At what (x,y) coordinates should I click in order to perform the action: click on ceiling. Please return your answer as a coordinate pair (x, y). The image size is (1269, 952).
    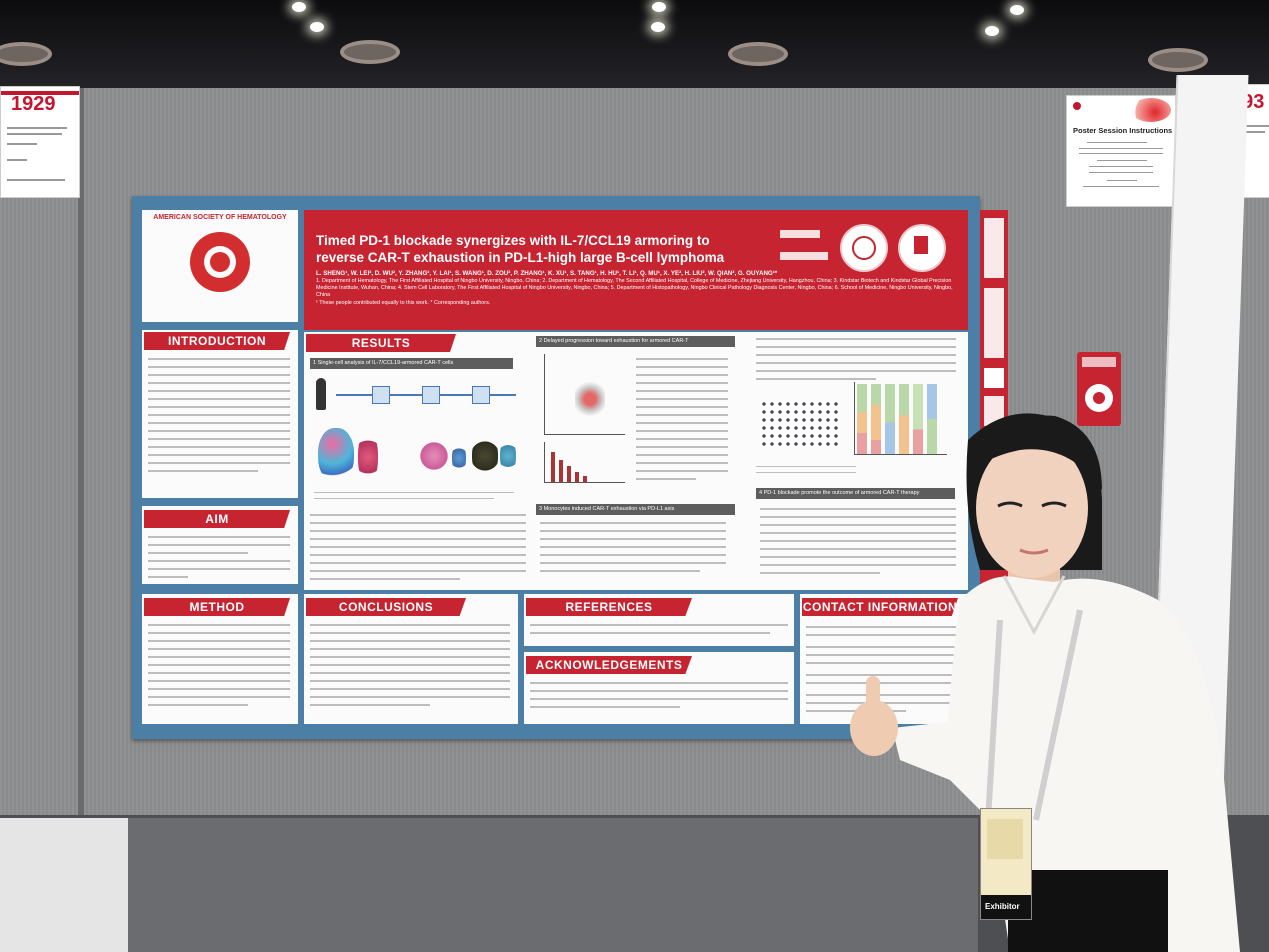
    Looking at the image, I should click on (634, 47).